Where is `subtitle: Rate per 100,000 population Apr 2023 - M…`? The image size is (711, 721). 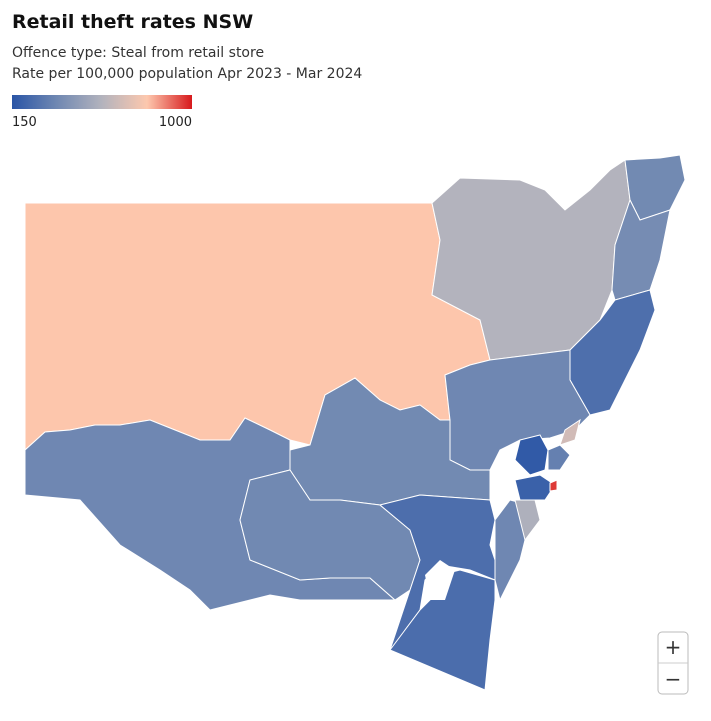 subtitle: Rate per 100,000 population Apr 2023 - M… is located at coordinates (187, 74).